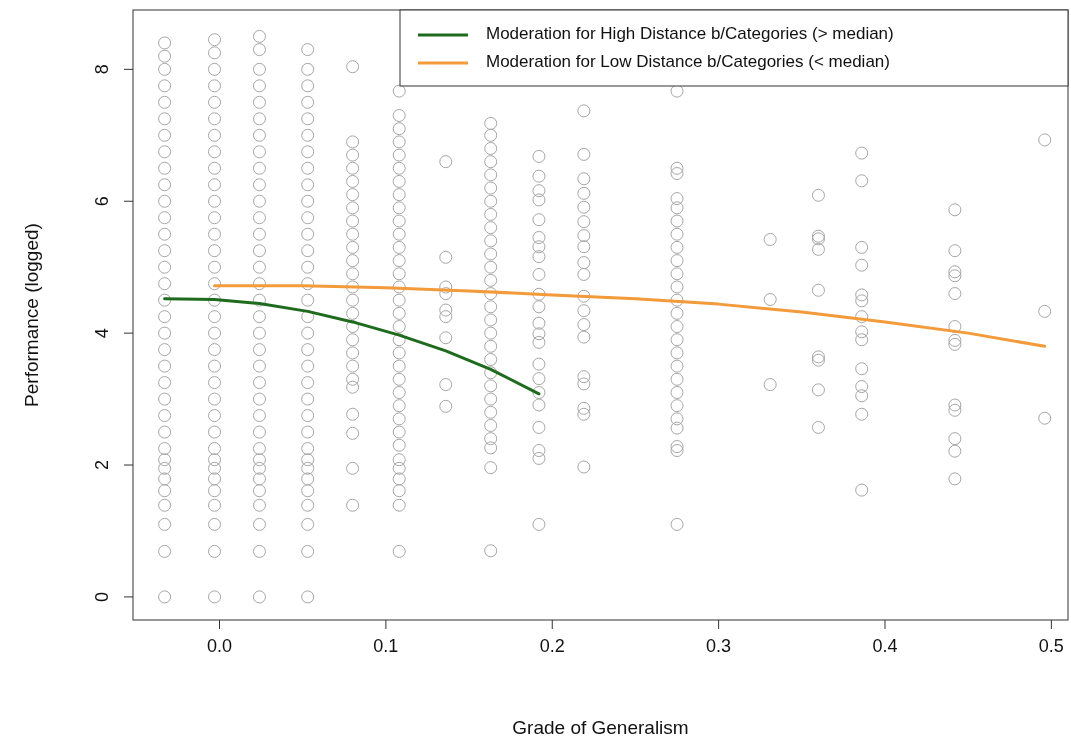 This screenshot has width=1071, height=744. Describe the element at coordinates (386, 646) in the screenshot. I see `x-tick-label: 0.1` at that location.